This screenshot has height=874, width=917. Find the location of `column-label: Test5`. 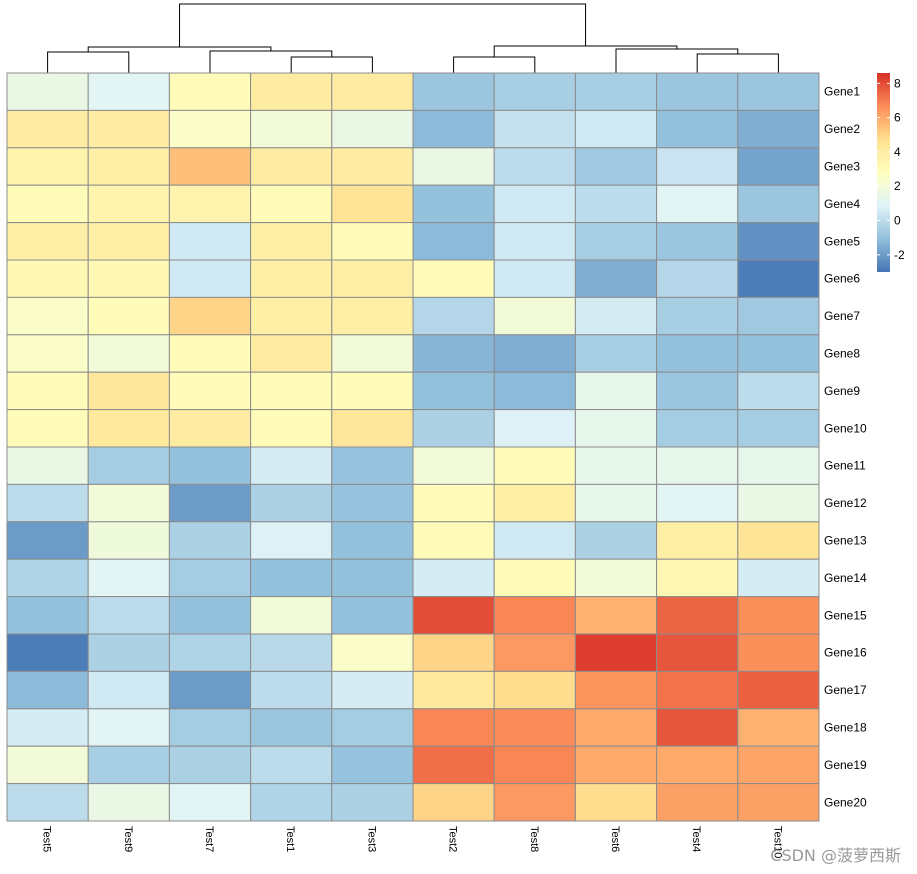

column-label: Test5 is located at coordinates (47, 839).